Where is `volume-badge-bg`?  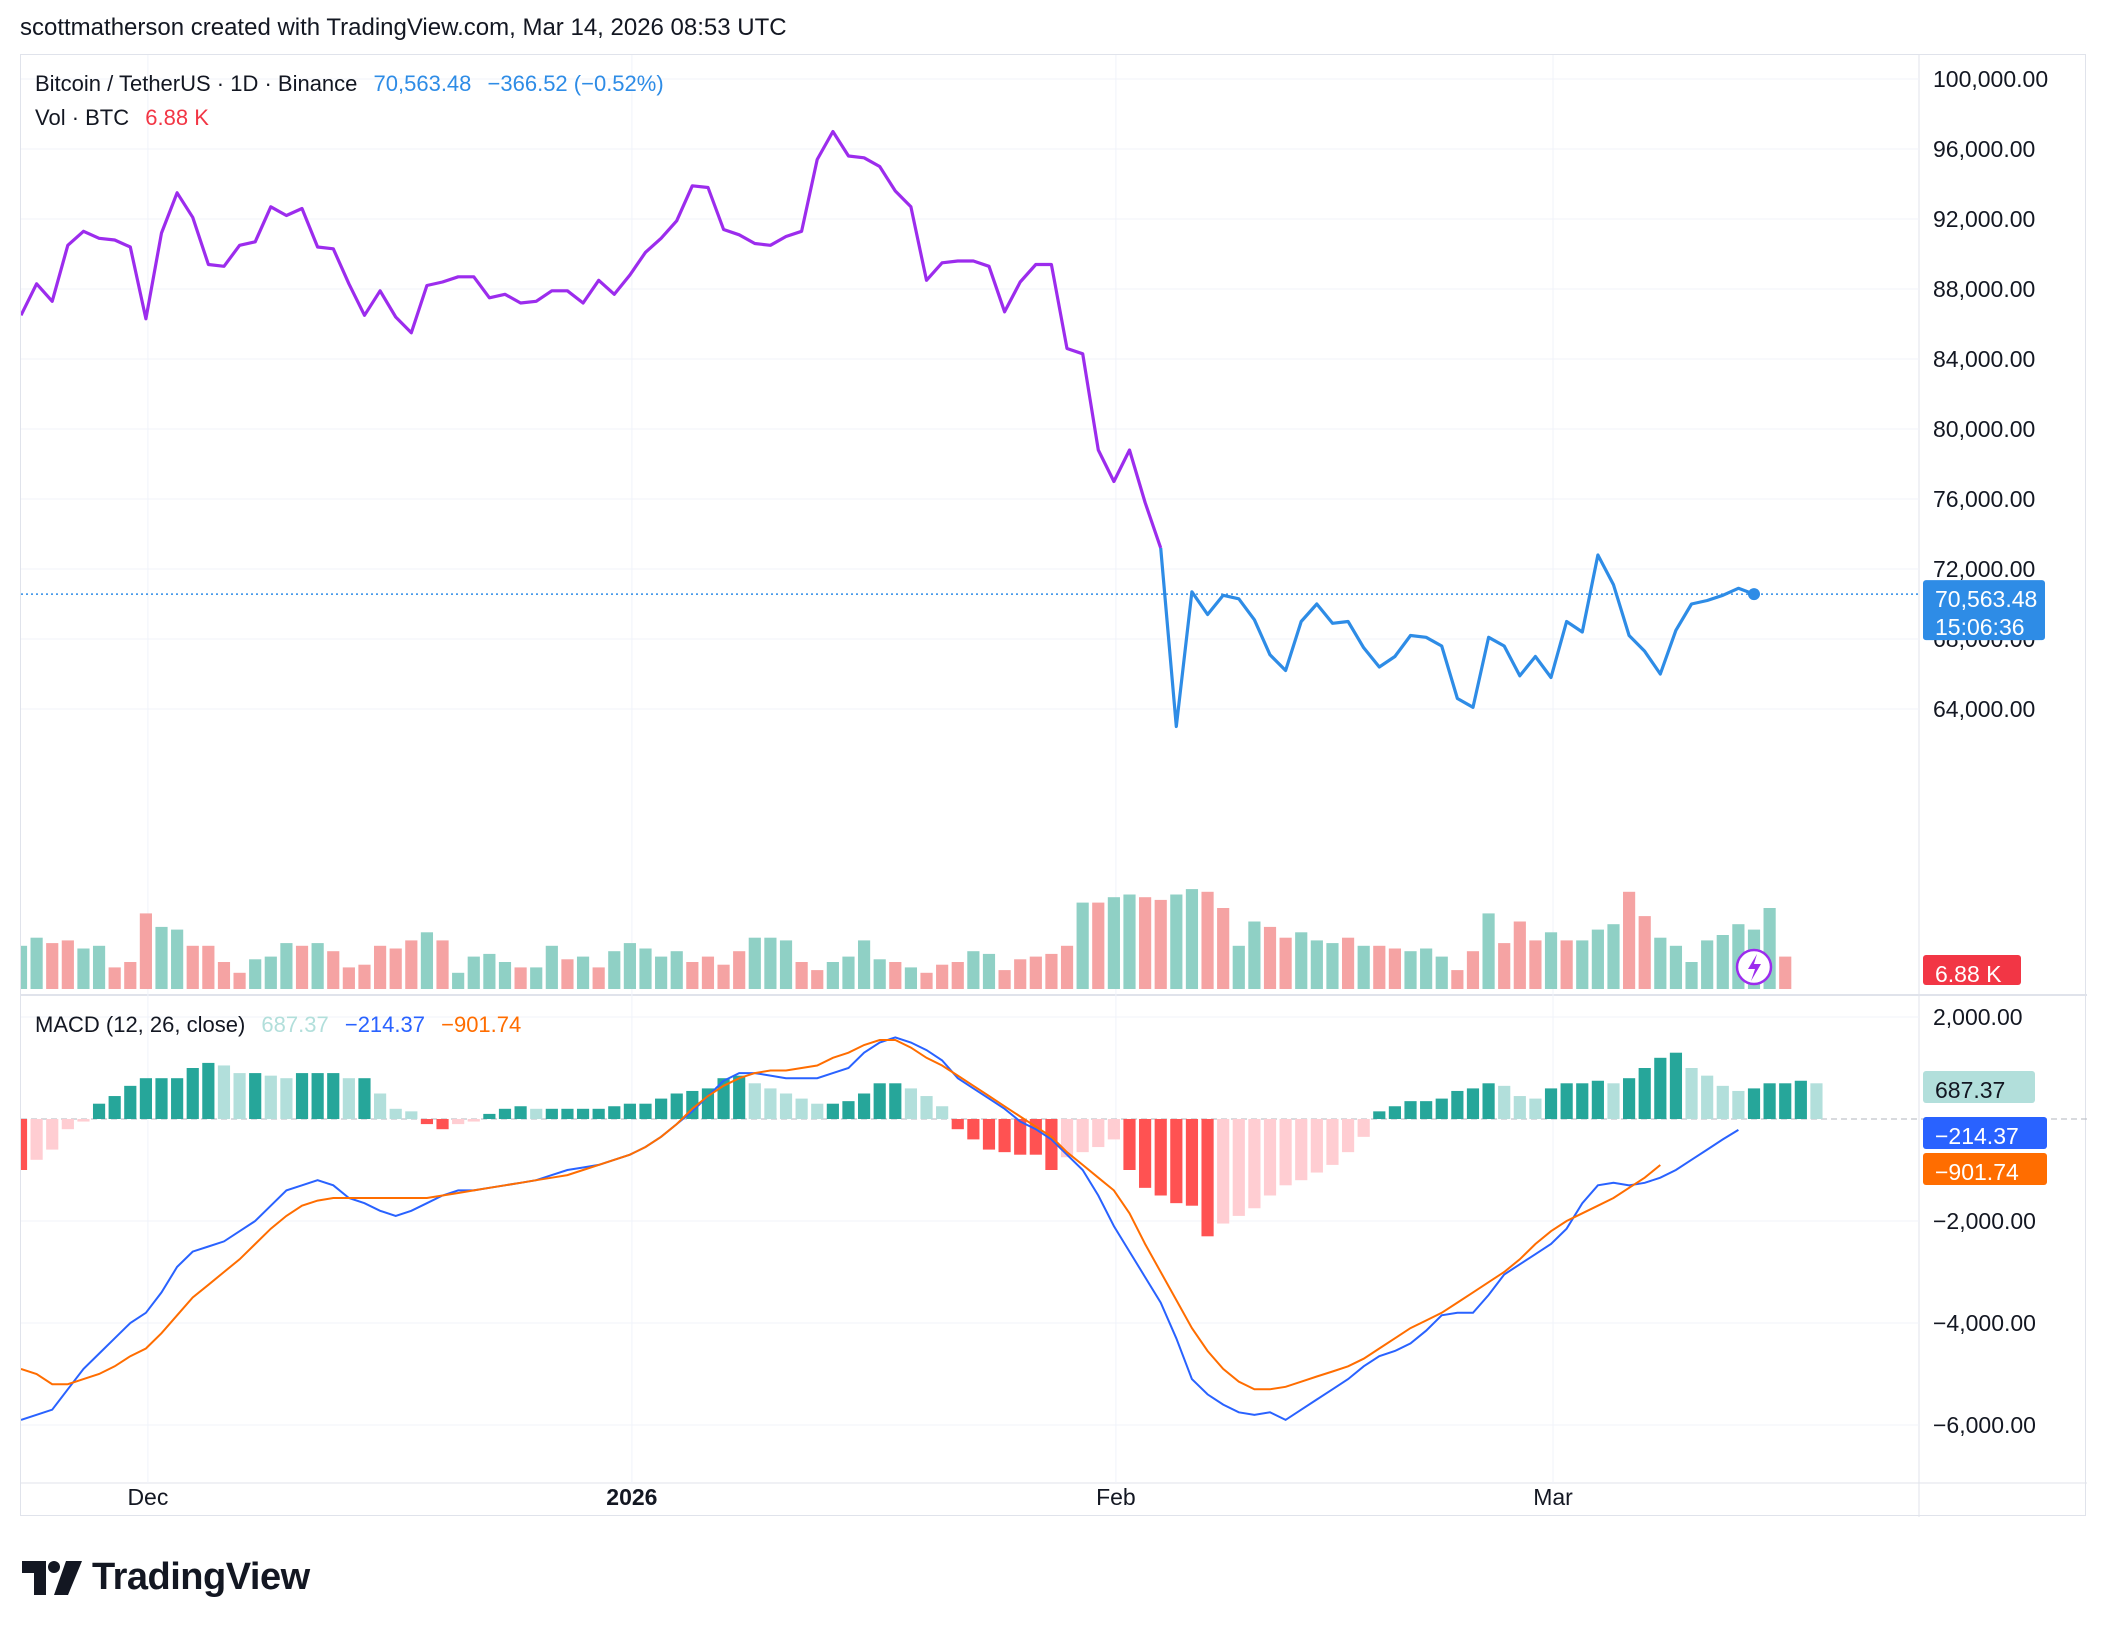 volume-badge-bg is located at coordinates (1972, 970).